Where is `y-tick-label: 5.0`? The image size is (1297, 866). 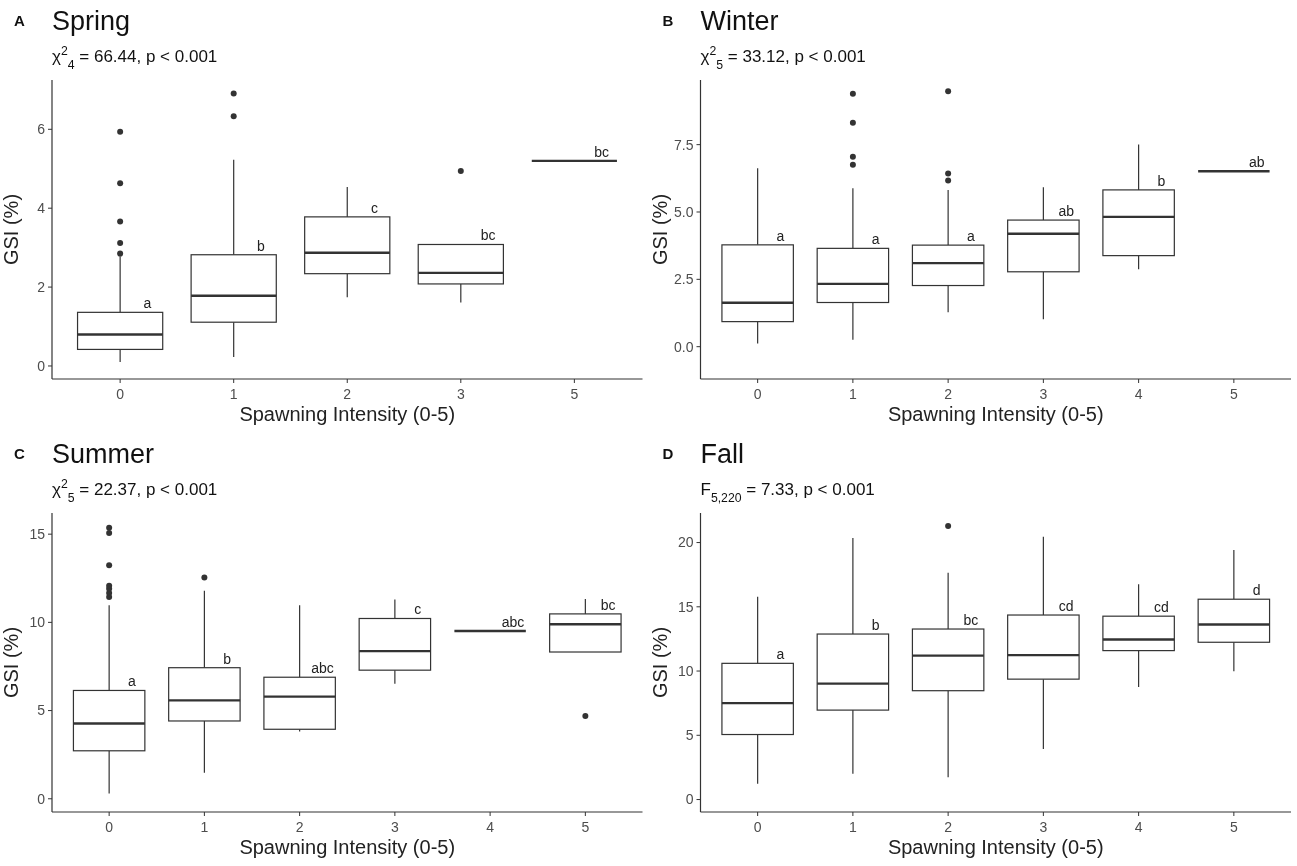
y-tick-label: 5.0 is located at coordinates (684, 211).